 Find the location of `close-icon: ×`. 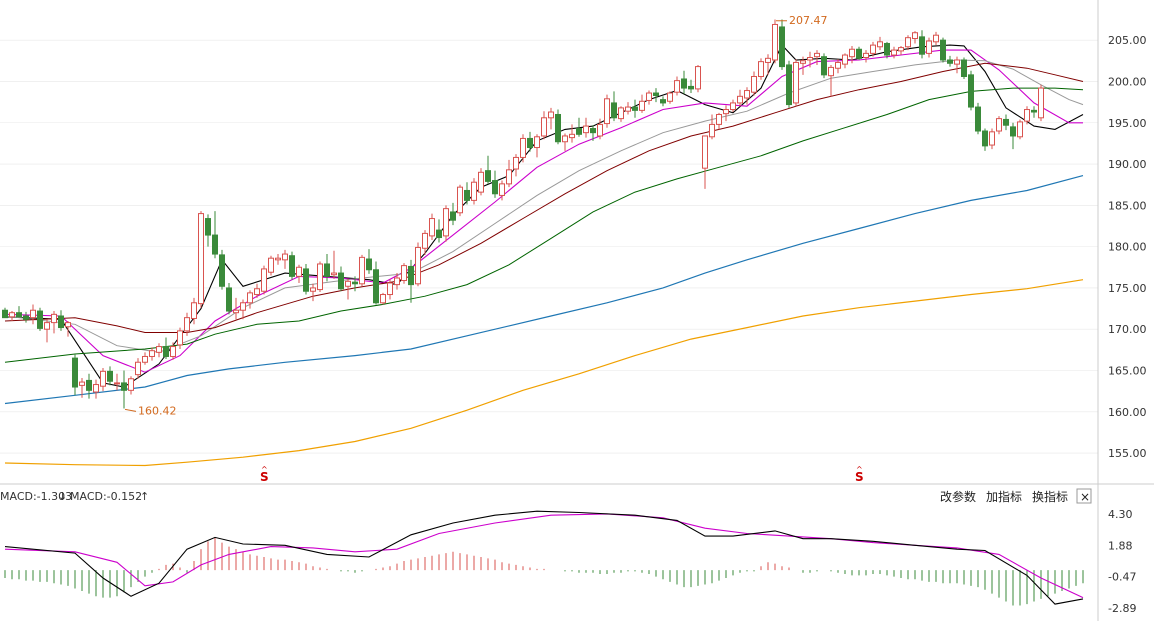

close-icon: × is located at coordinates (1085, 497).